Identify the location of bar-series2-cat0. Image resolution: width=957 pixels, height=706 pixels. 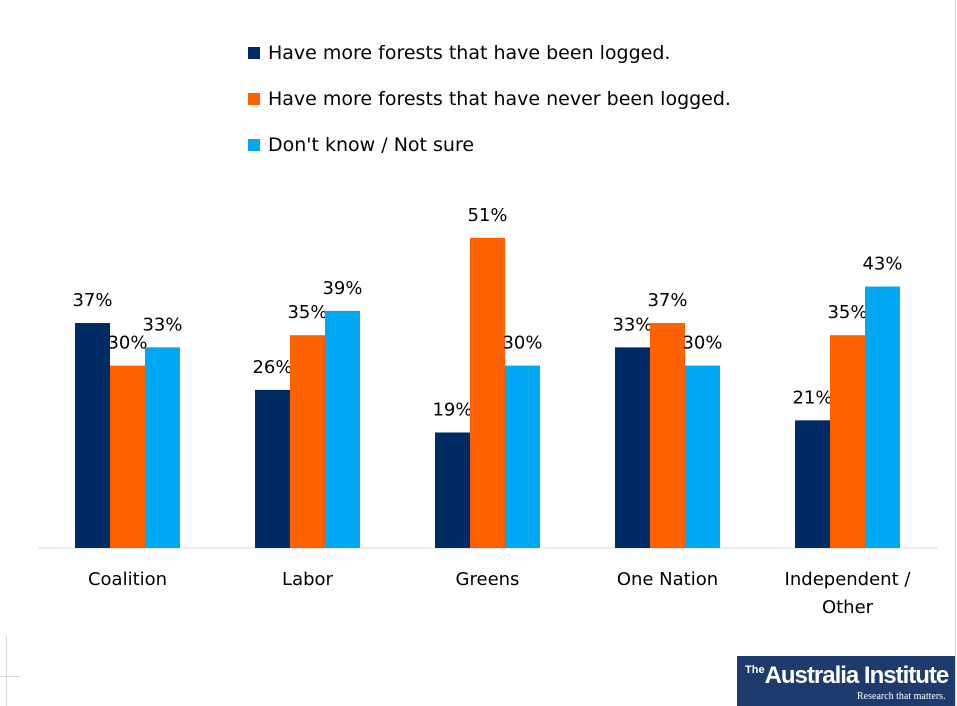
(162, 447).